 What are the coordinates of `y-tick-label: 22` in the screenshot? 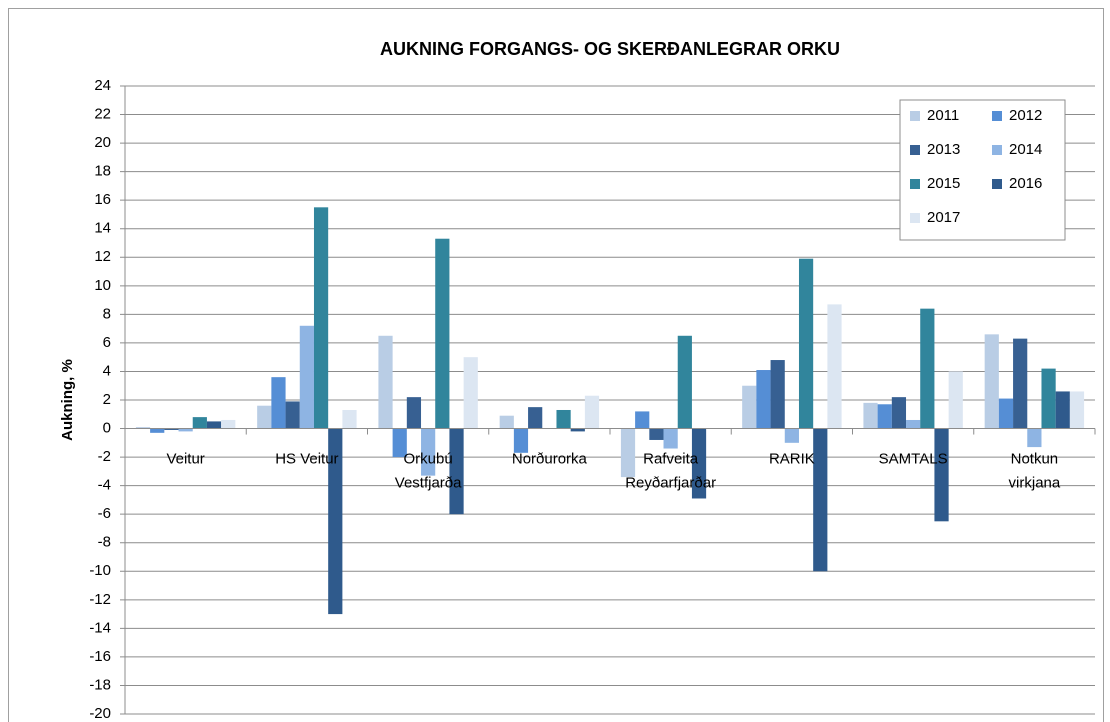 It's located at (102, 114).